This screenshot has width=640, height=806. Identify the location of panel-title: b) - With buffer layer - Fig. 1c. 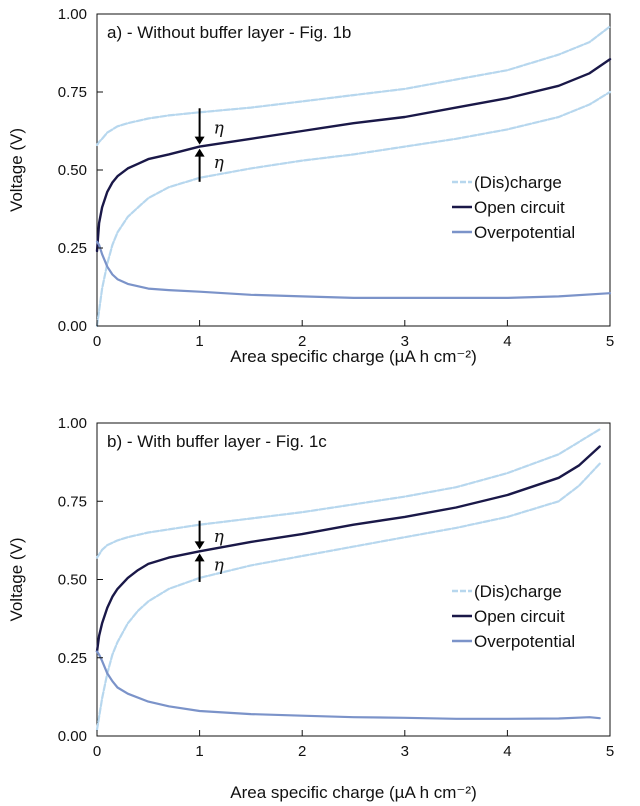
(217, 441).